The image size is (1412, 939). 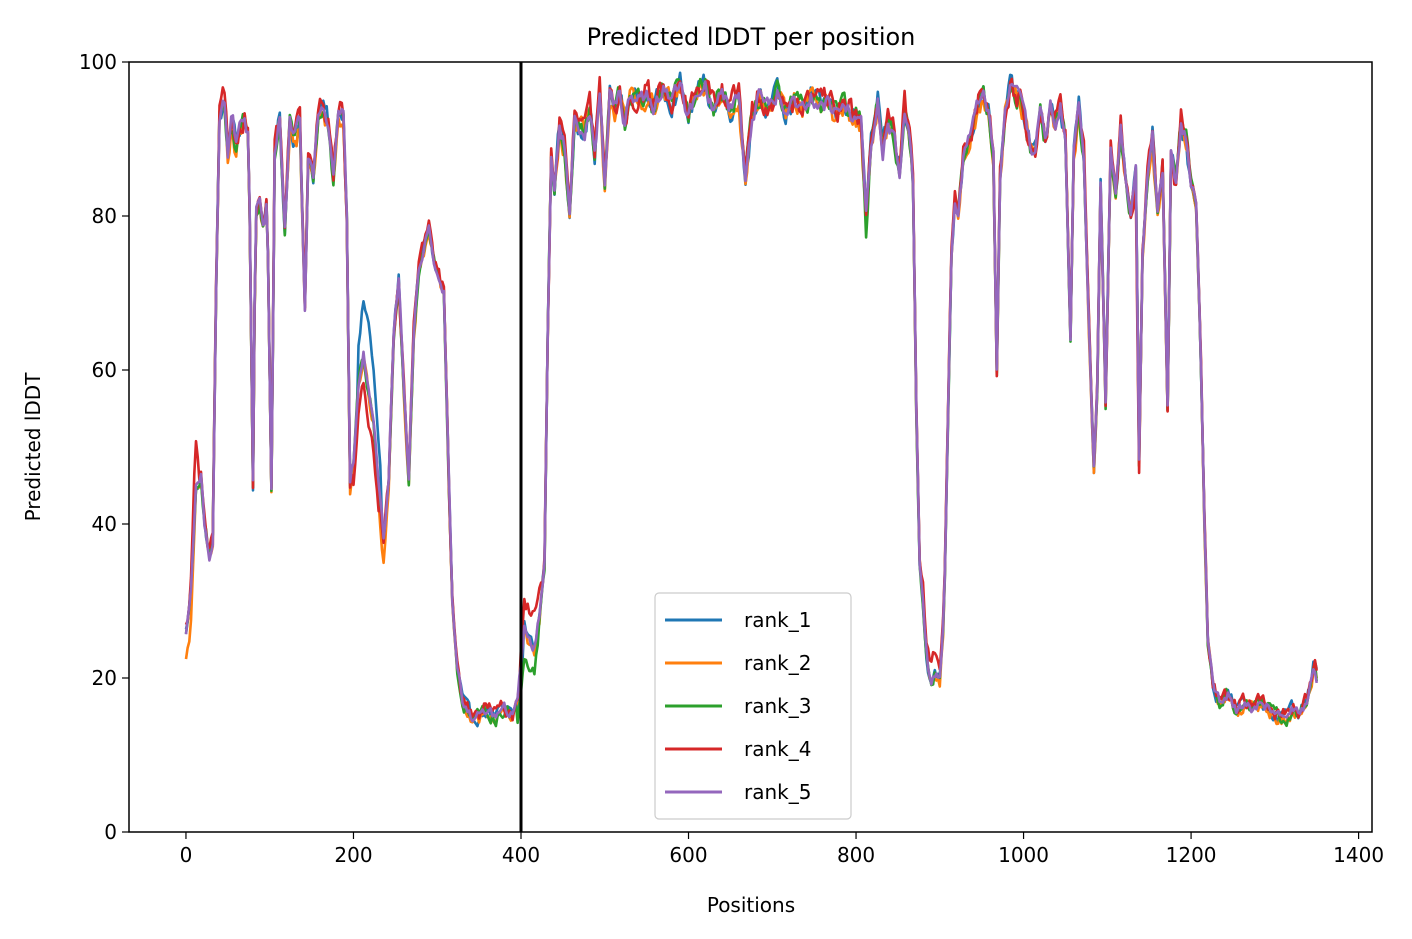 I want to click on y-tick-label: 80, so click(x=104, y=216).